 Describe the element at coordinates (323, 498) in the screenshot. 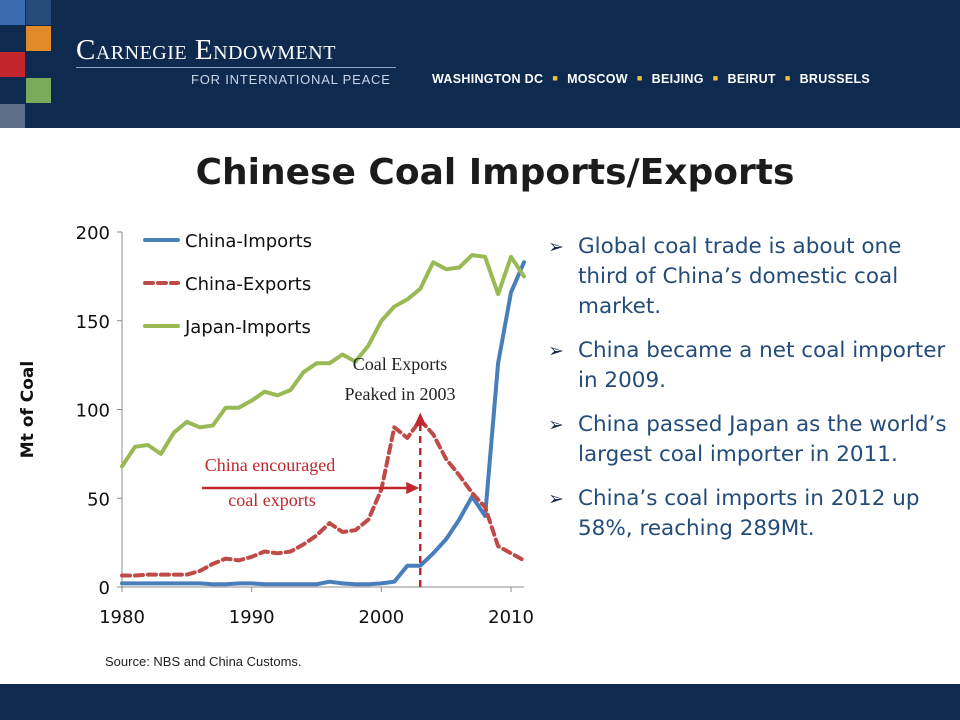

I see `series-line-china-exports` at that location.